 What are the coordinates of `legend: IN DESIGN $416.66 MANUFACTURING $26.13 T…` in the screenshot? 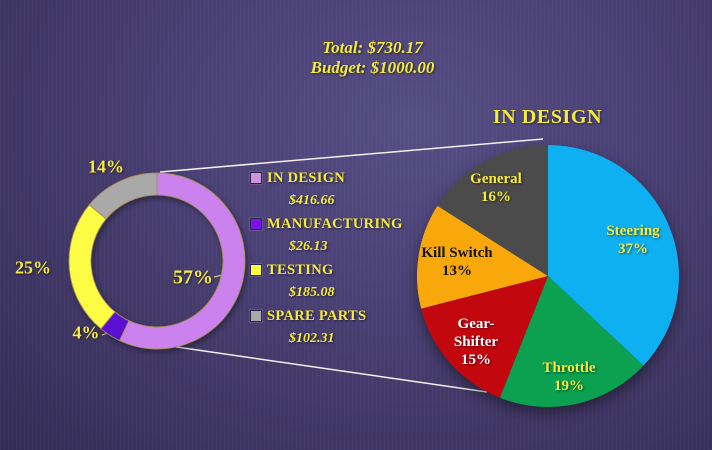 It's located at (326, 259).